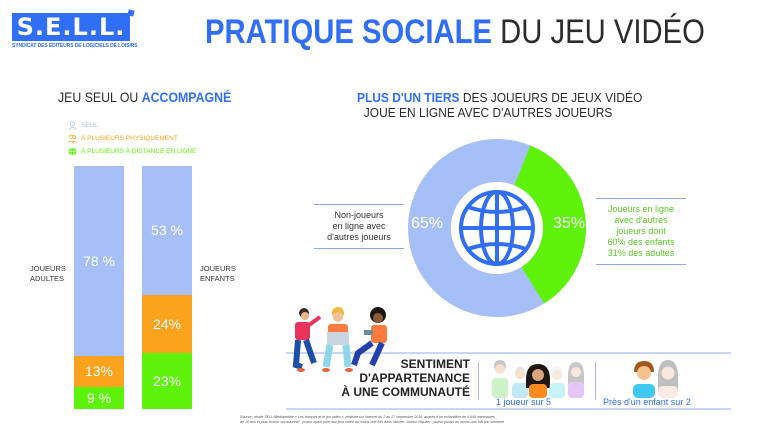 This screenshot has width=767, height=431. Describe the element at coordinates (359, 237) in the screenshot. I see `callout-line: d'autres joueurs` at that location.